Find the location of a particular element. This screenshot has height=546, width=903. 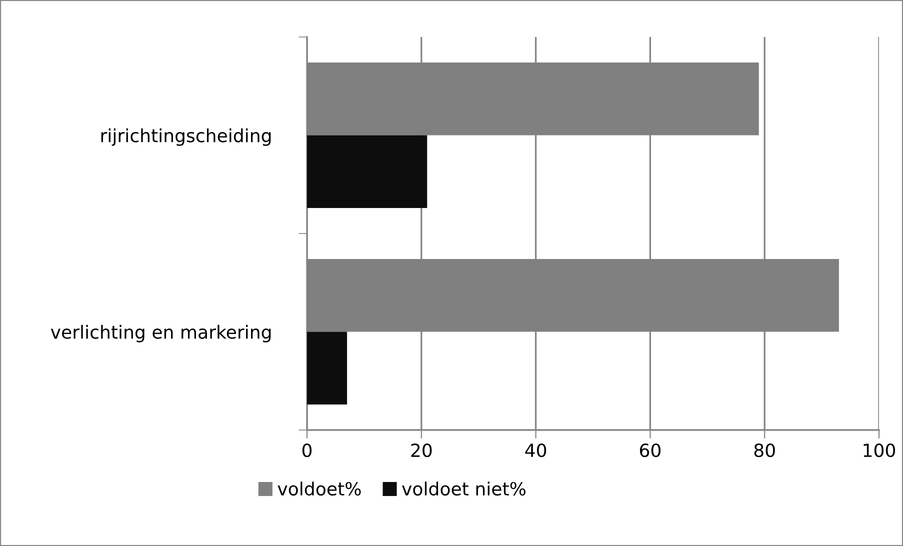

y-tick-label: rijrichtingscheiding is located at coordinates (186, 137).